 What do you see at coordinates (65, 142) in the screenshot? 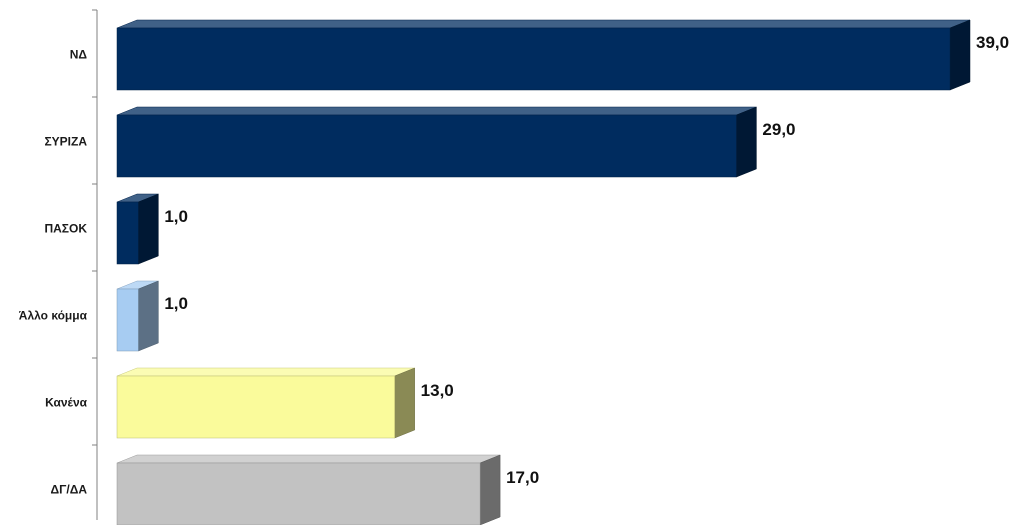
I see `category-label: ΣΥΡΙΖΑ` at bounding box center [65, 142].